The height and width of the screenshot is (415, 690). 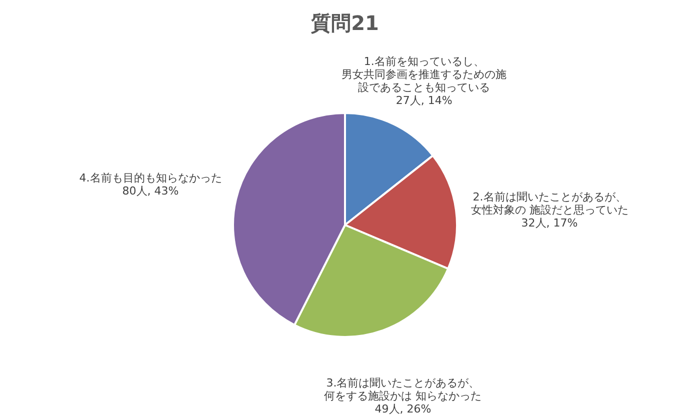 I want to click on data-label: 32人, 17%, so click(x=549, y=223).